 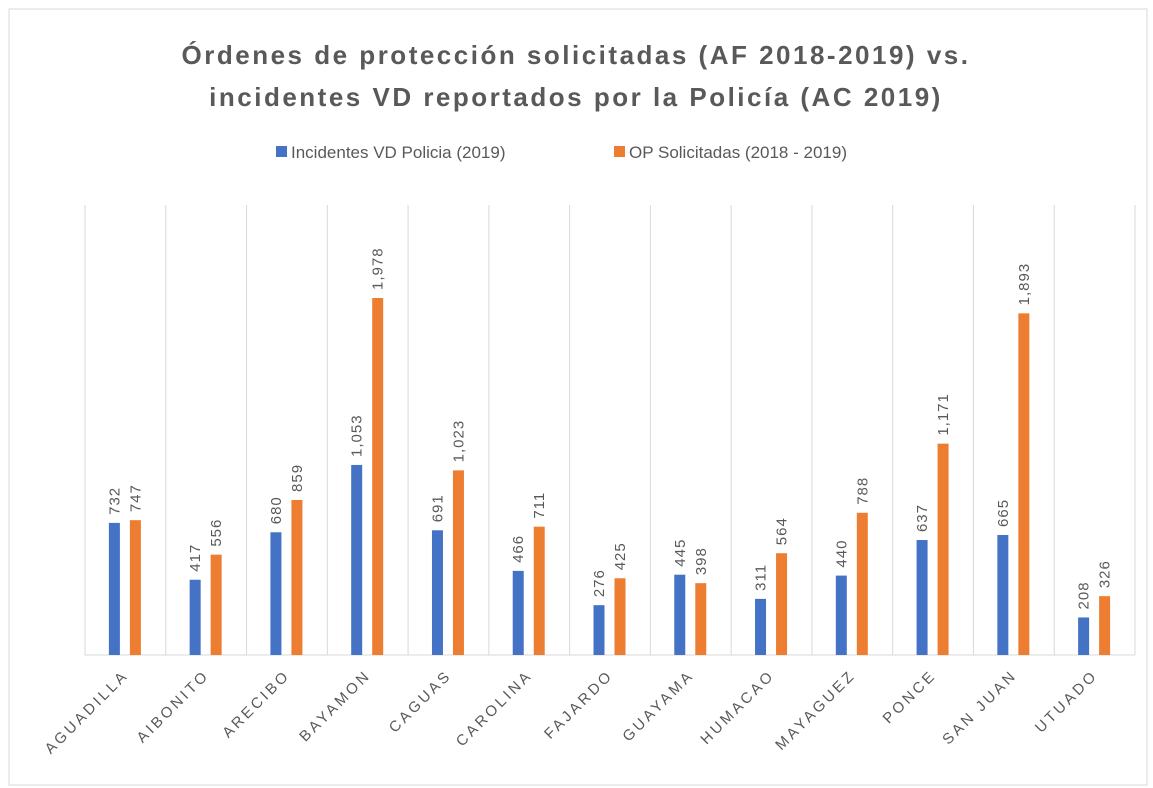 What do you see at coordinates (1105, 574) in the screenshot?
I see `data-label: 326` at bounding box center [1105, 574].